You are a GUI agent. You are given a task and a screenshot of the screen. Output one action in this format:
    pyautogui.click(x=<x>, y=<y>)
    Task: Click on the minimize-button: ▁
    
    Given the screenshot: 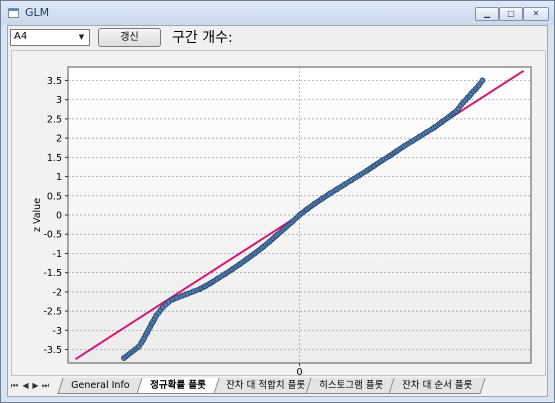 What is the action you would take?
    pyautogui.click(x=487, y=14)
    